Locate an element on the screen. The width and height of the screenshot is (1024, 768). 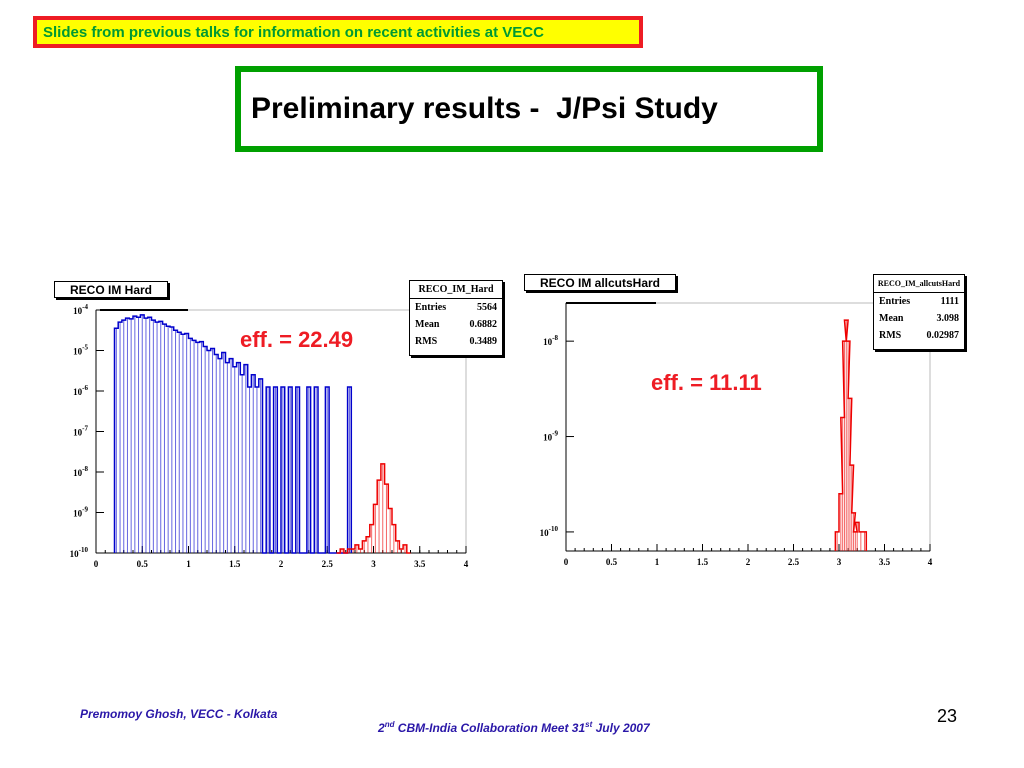
page-number: 23 is located at coordinates (947, 716).